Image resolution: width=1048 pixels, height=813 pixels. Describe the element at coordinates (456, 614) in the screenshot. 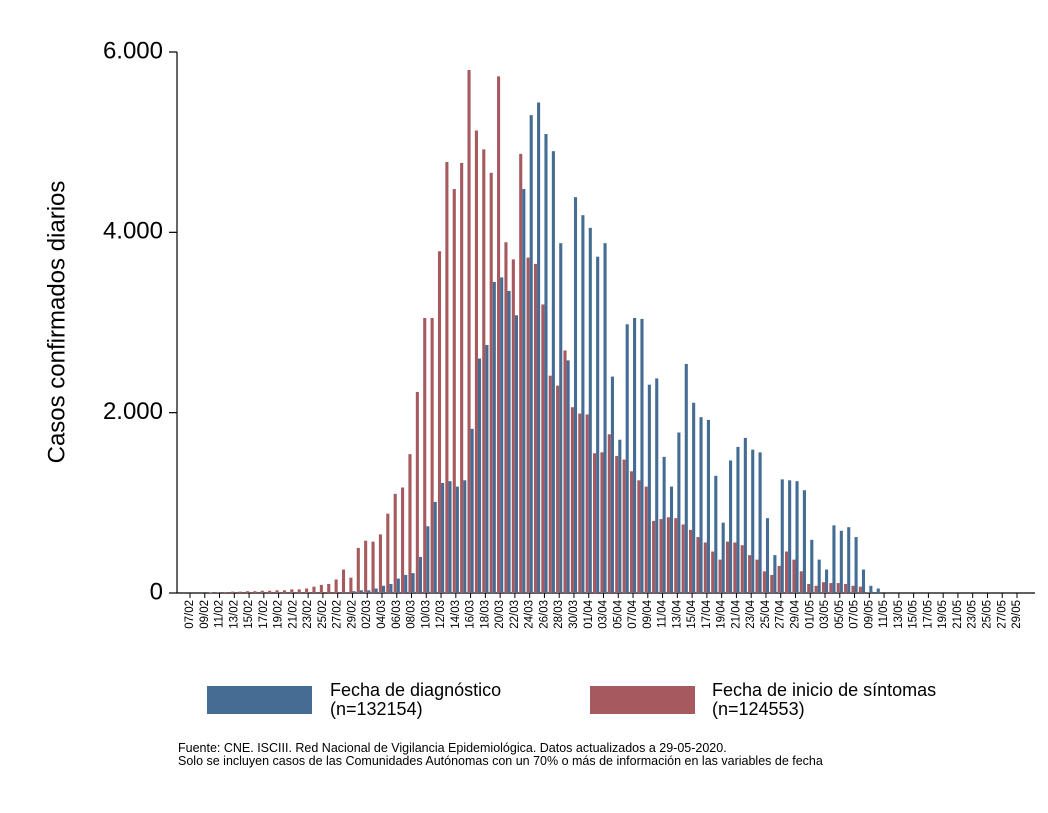

I see `x-tick-label: 14/03` at that location.